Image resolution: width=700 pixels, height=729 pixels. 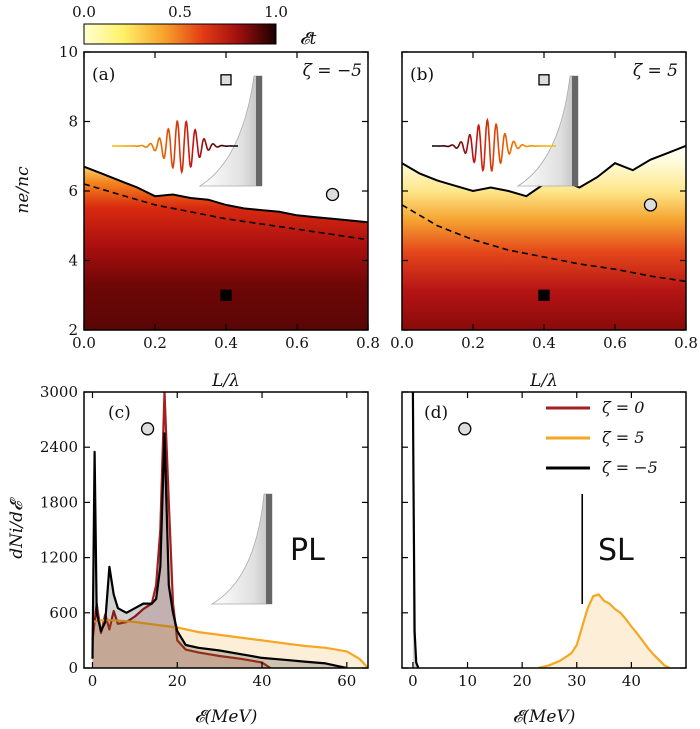 I want to click on panel-a-laser-pulse-icon, so click(x=175, y=147).